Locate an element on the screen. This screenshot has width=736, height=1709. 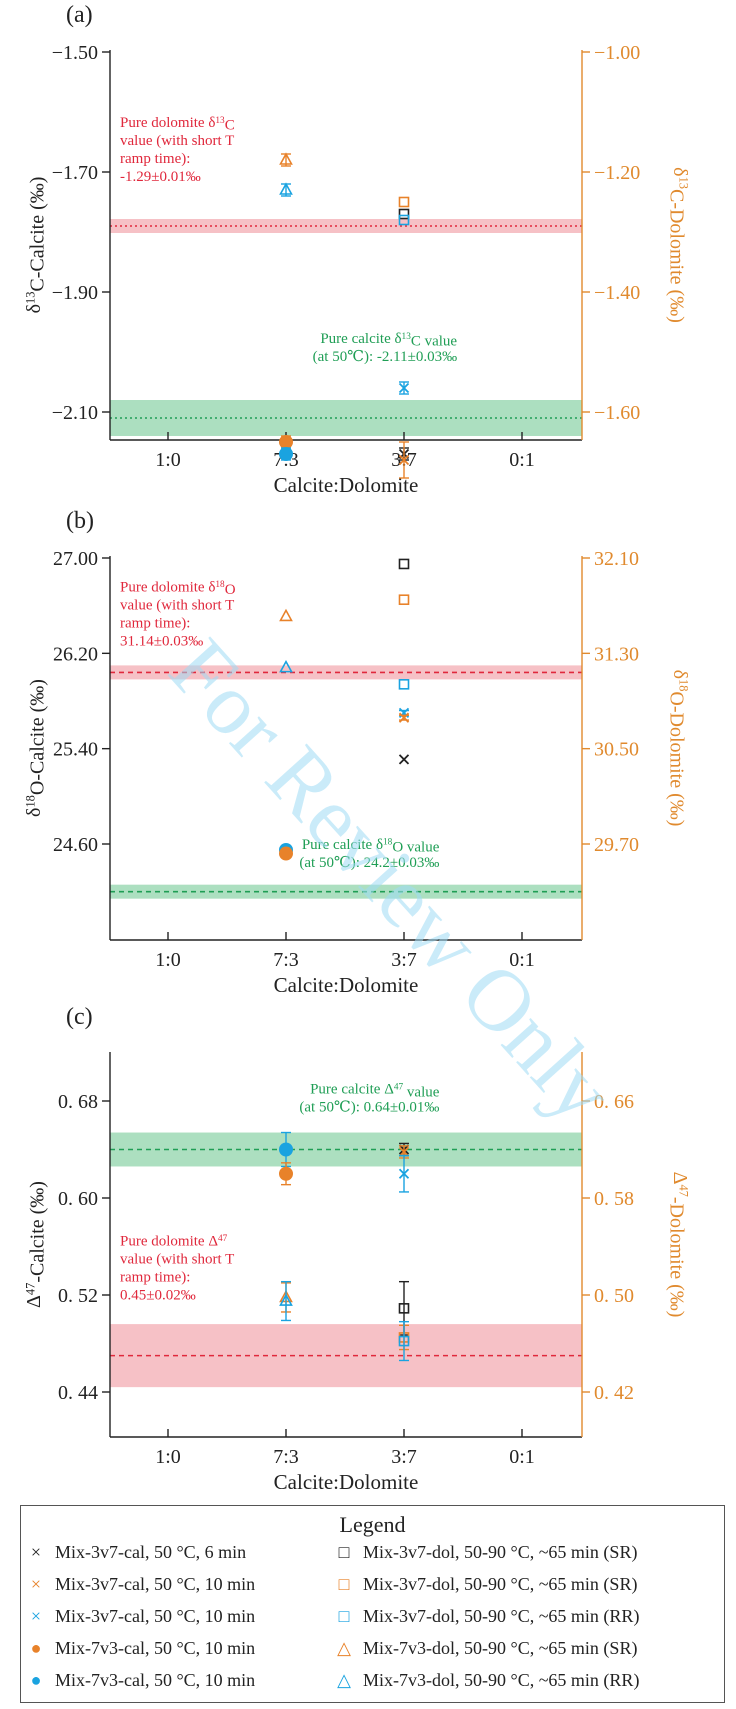
left-tick-label: 0. 44 is located at coordinates (78, 1393).